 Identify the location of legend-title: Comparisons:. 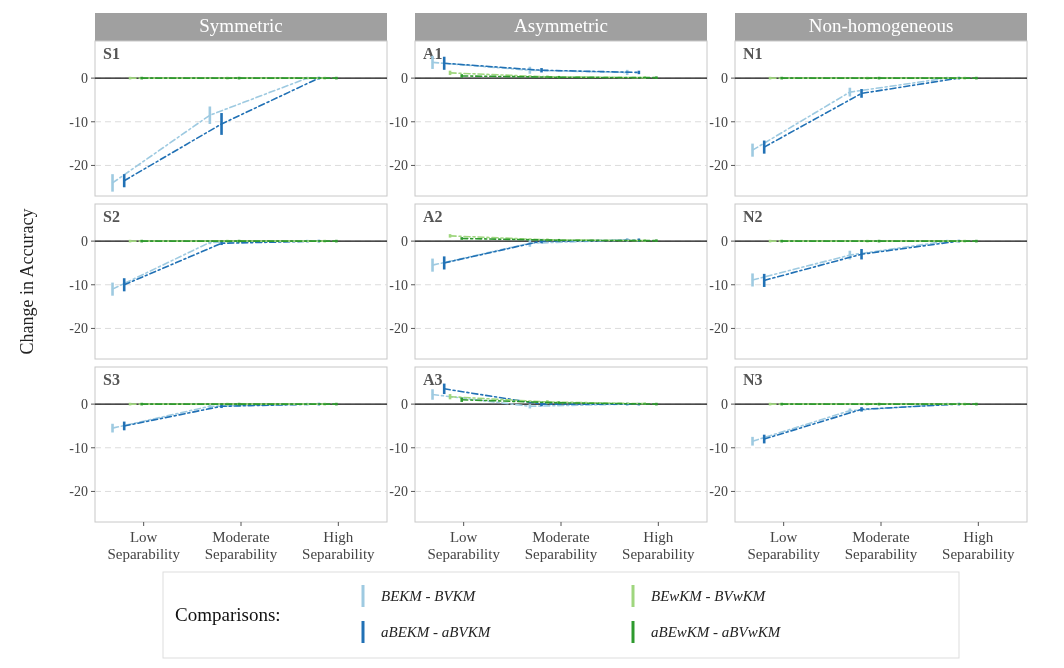
(228, 614).